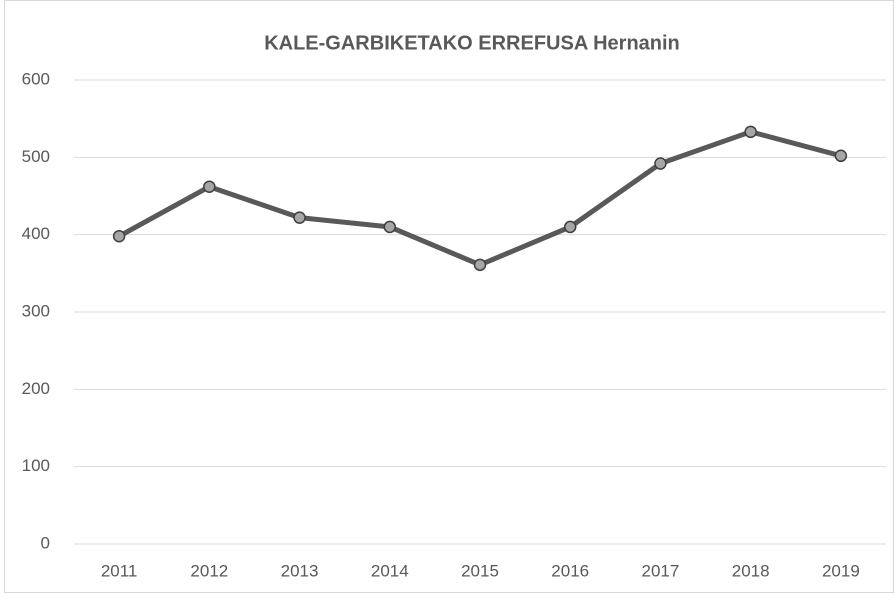 This screenshot has width=895, height=594. What do you see at coordinates (36, 310) in the screenshot?
I see `y-tick-label: 300` at bounding box center [36, 310].